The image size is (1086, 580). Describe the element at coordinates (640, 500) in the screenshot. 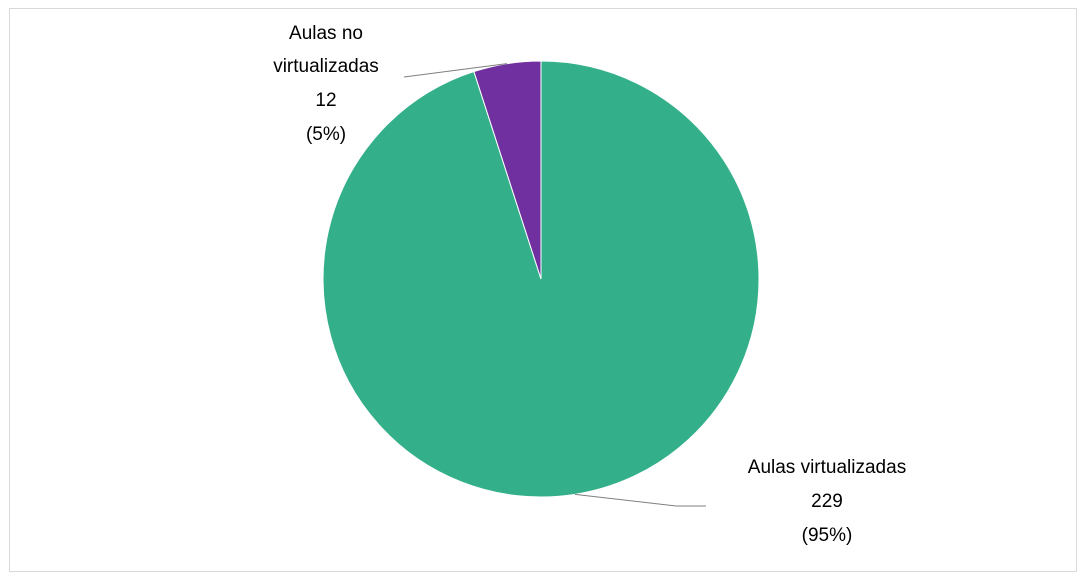

I see `leader-line-virtualizadas` at that location.